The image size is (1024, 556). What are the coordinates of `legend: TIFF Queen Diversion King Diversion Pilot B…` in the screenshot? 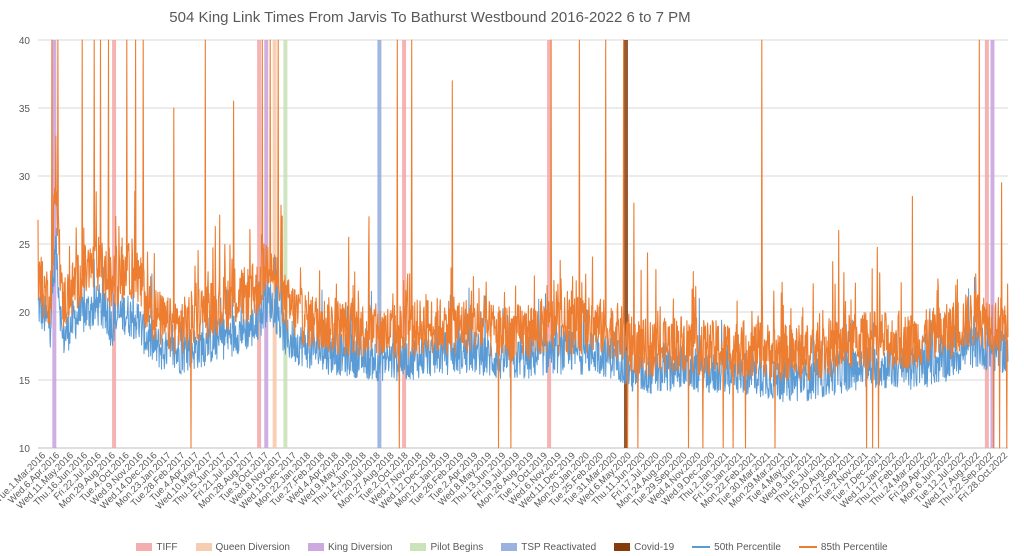 It's located at (512, 547).